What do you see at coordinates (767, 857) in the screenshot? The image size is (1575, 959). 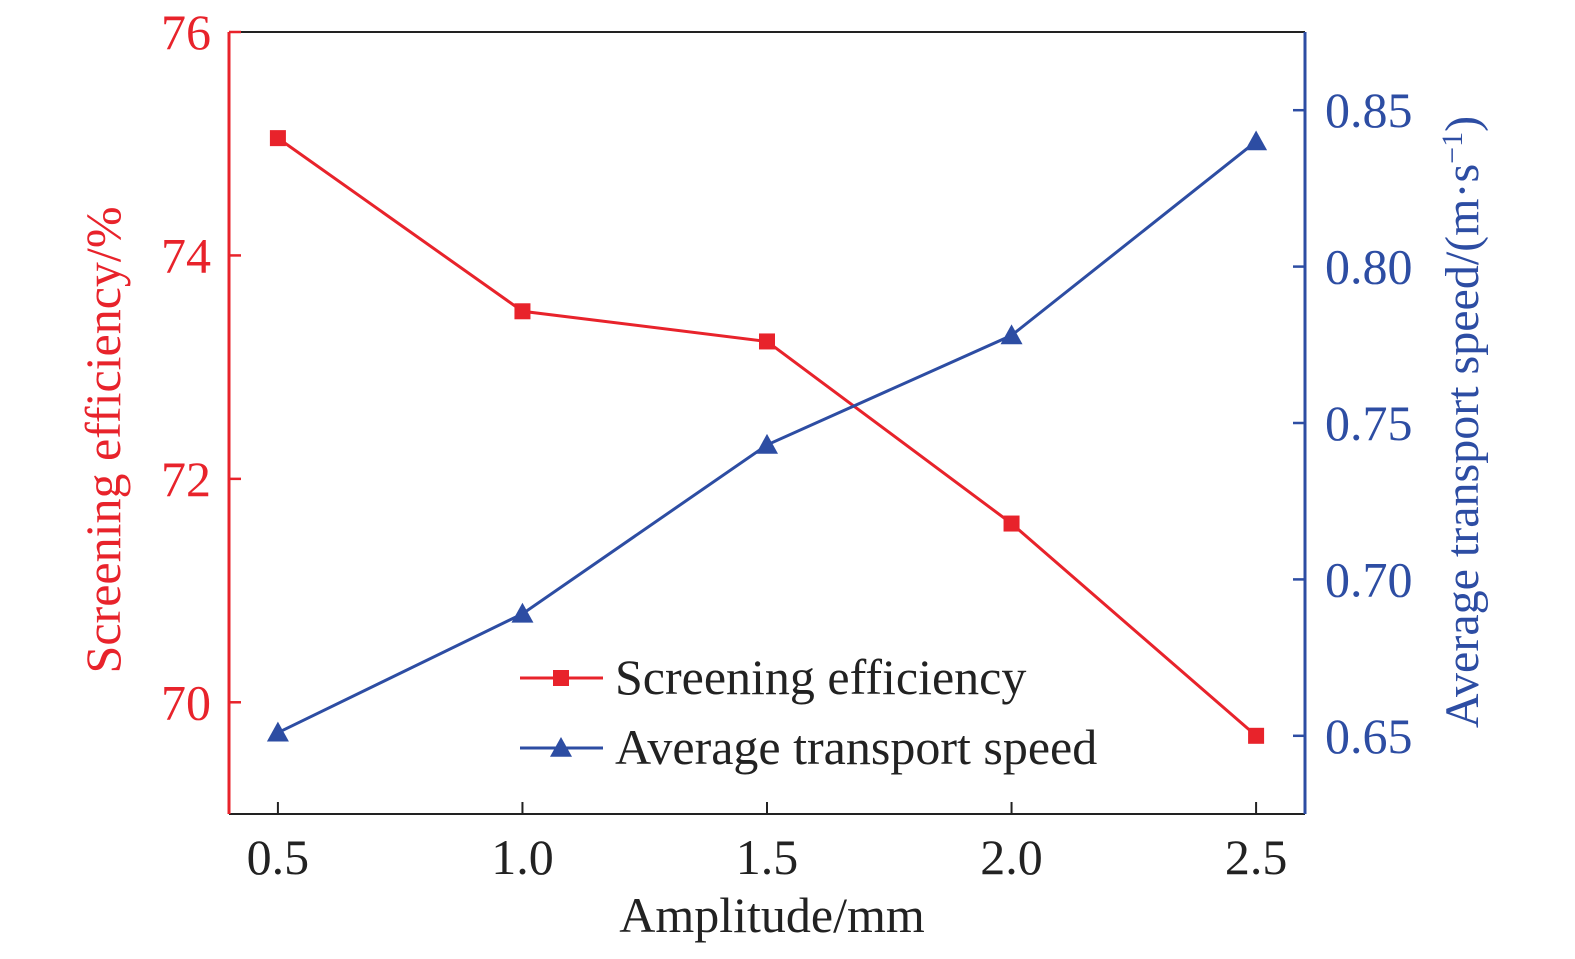 I see `x-tick-label: 1.5` at bounding box center [767, 857].